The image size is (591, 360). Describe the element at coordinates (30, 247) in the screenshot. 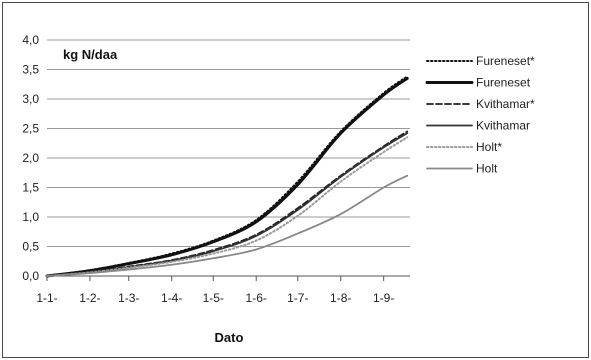

I see `y-tick-label: 0,5` at that location.